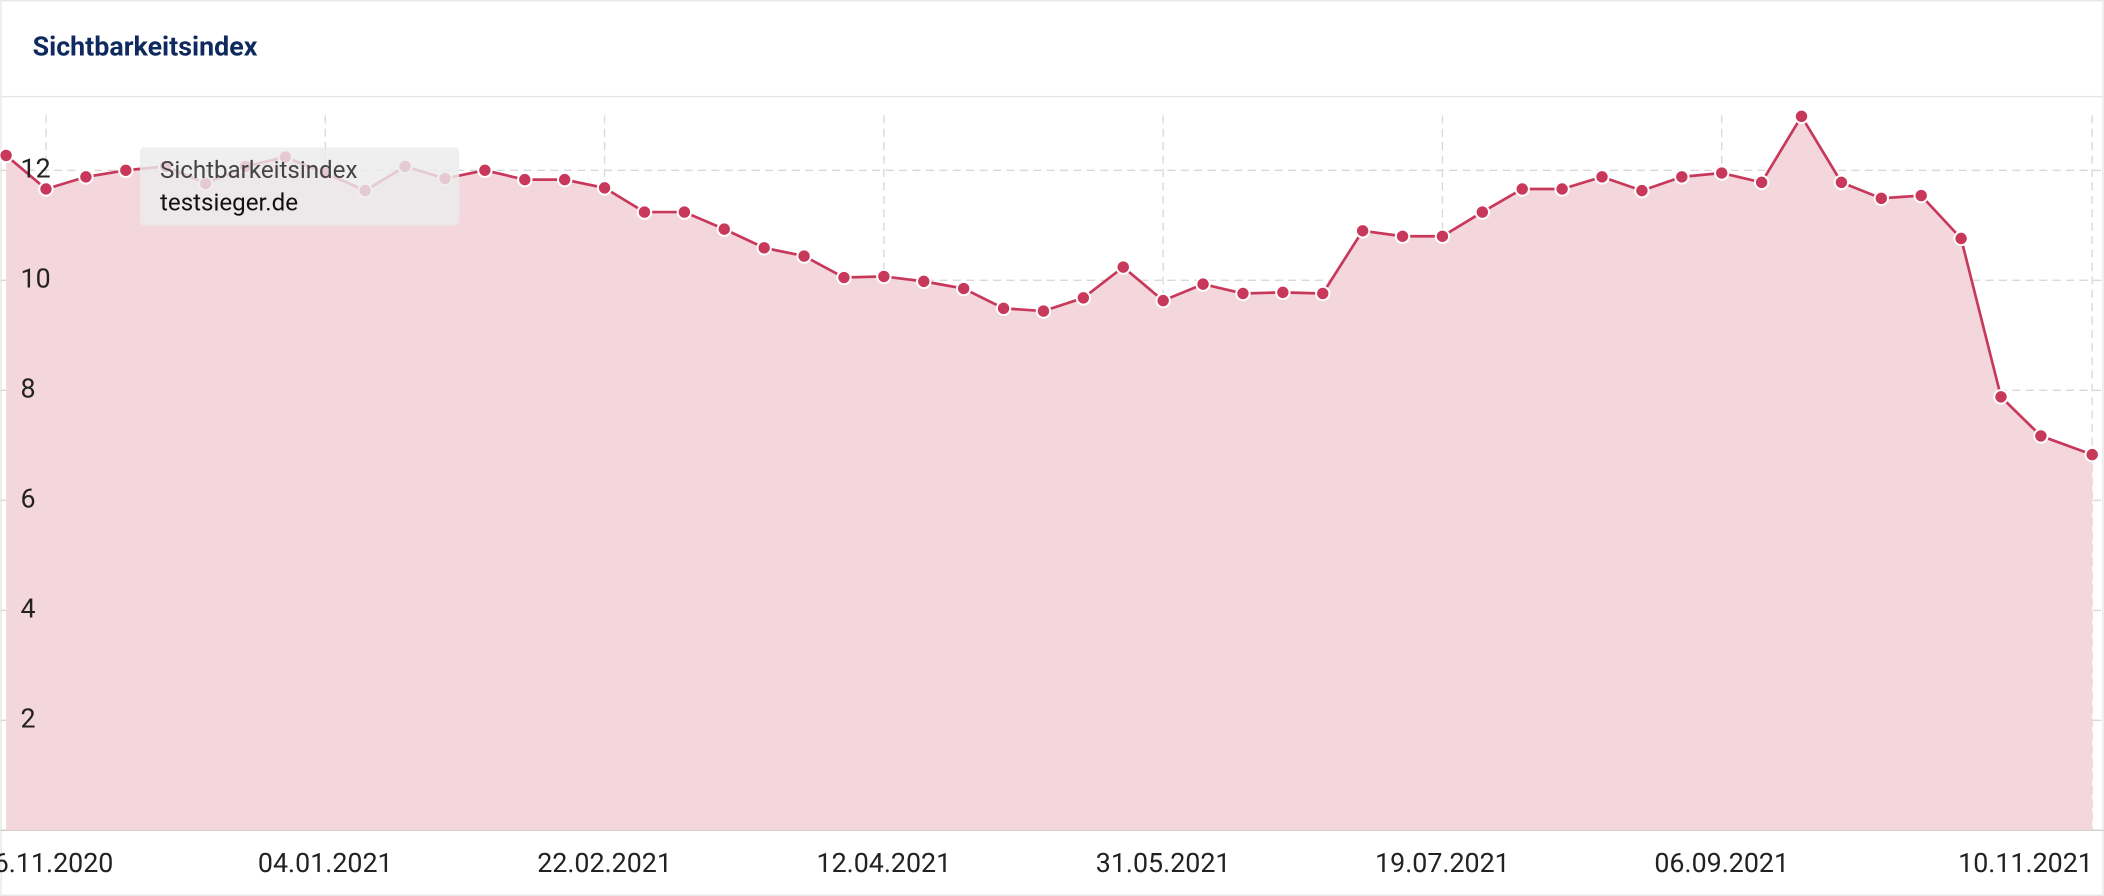 This screenshot has height=896, width=2104. I want to click on x-tick-label: 31.05.2021, so click(1163, 863).